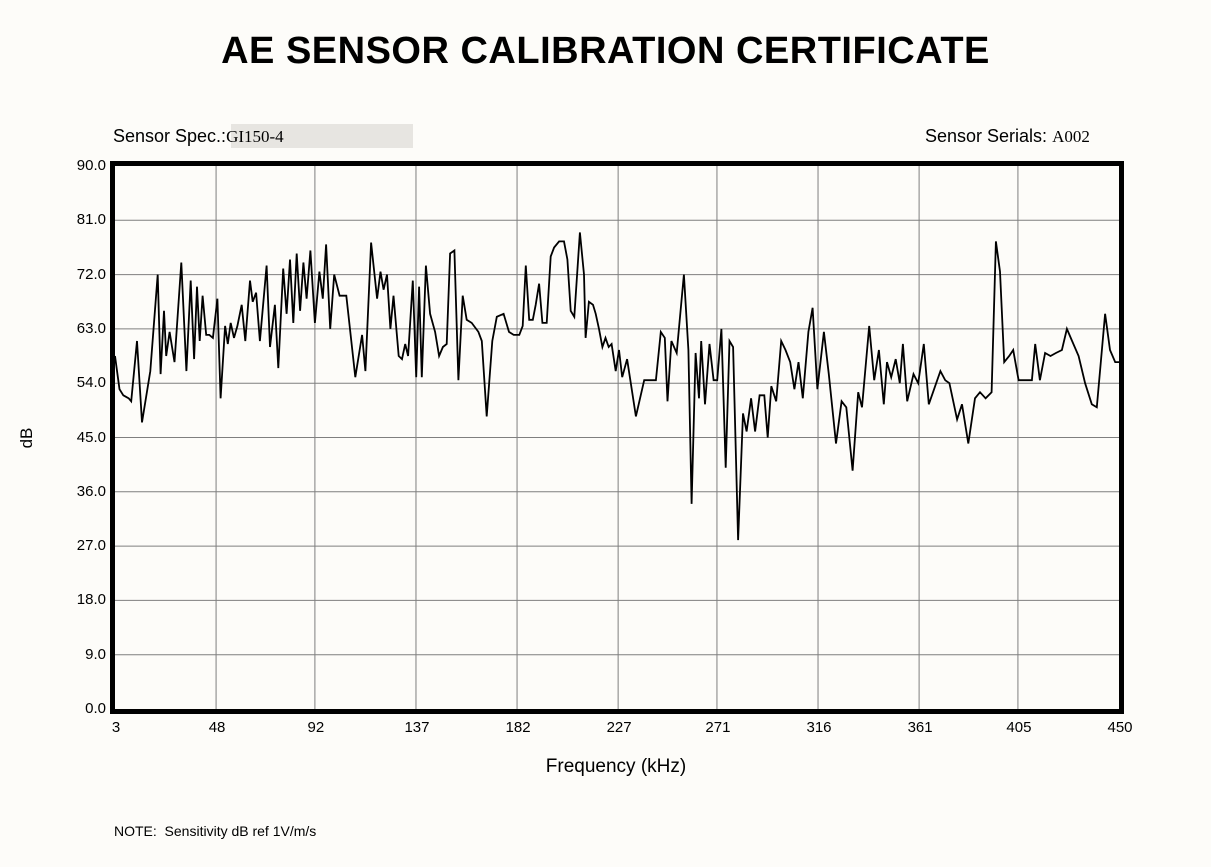 This screenshot has height=867, width=1211. What do you see at coordinates (989, 136) in the screenshot?
I see `sensor-serials-label: Sensor Serials:` at bounding box center [989, 136].